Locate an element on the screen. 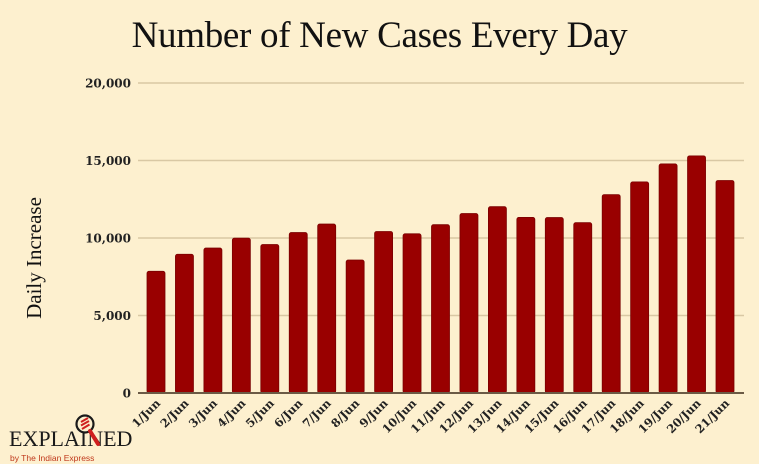  x-tick-label: 3/Jun is located at coordinates (203, 413).